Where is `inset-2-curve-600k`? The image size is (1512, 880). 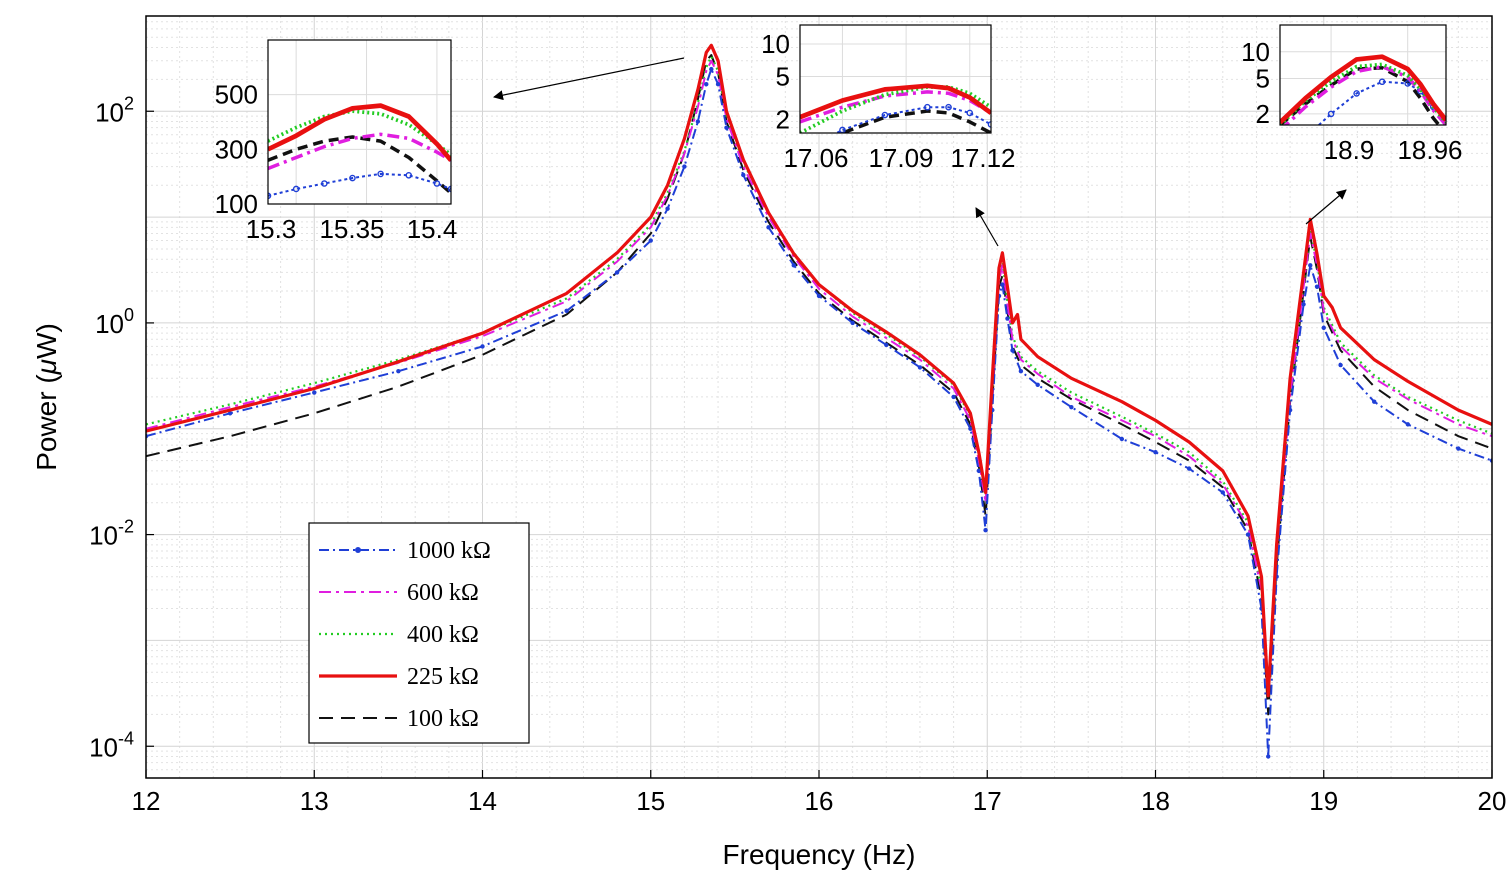 inset-2-curve-600k is located at coordinates (895, 107).